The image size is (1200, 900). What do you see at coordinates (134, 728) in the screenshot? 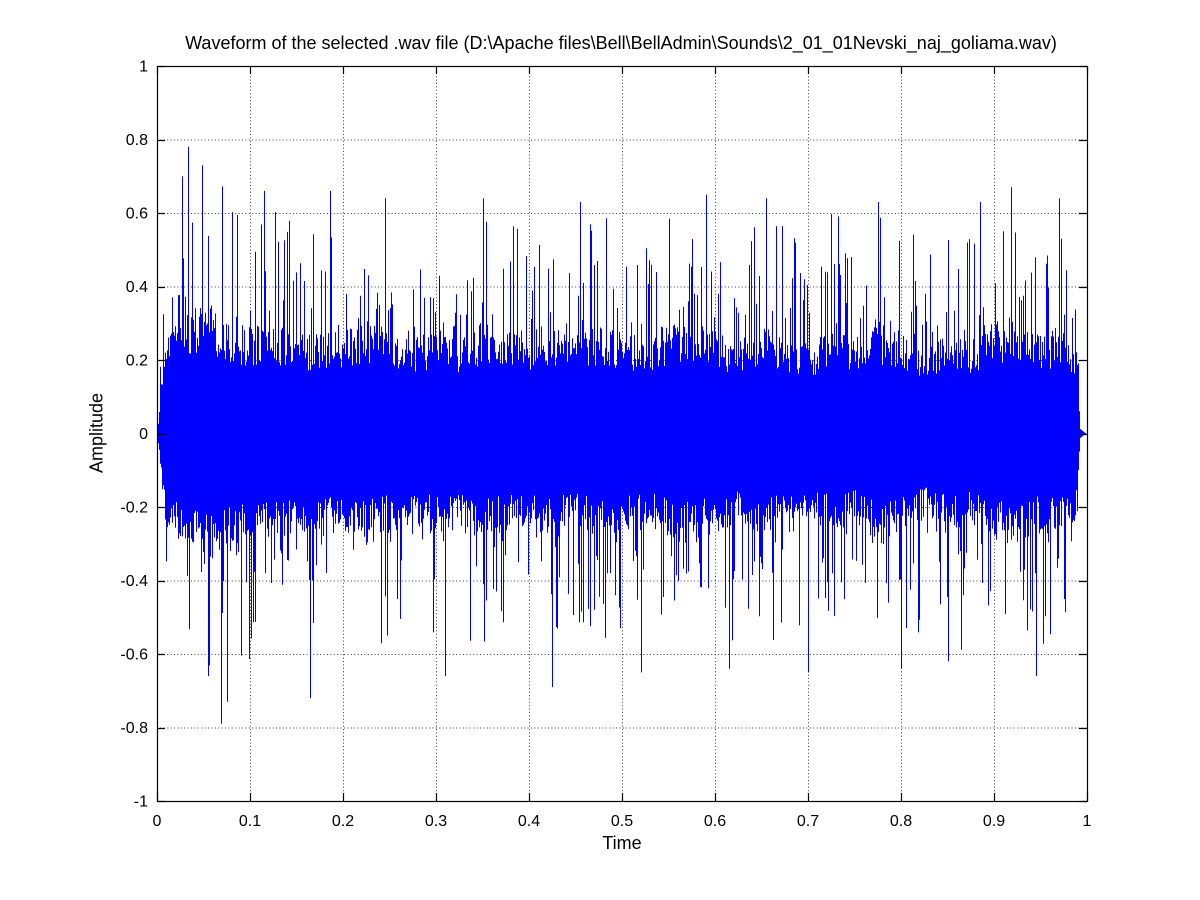
I see `y-tick-label: -0.8` at bounding box center [134, 728].